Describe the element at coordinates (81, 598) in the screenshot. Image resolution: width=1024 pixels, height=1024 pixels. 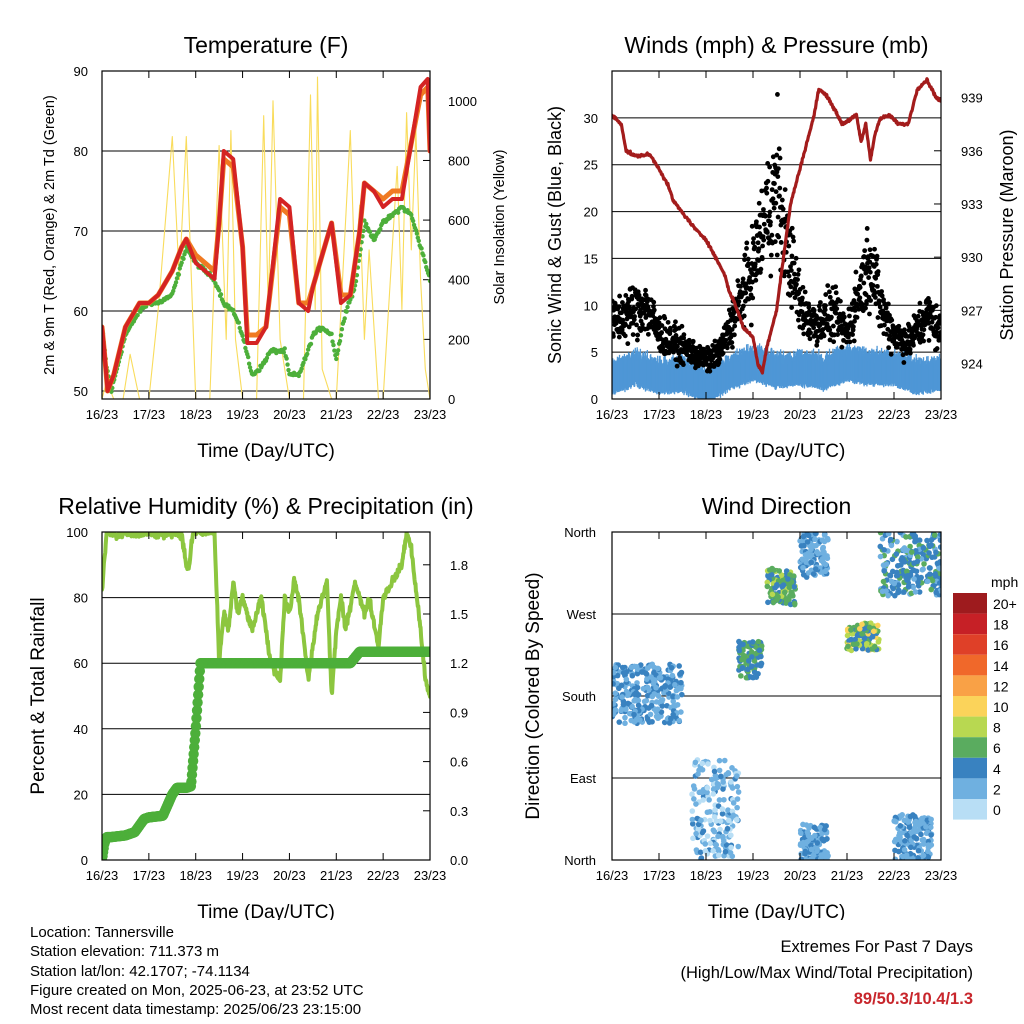
I see `y-tick-label: 80` at that location.